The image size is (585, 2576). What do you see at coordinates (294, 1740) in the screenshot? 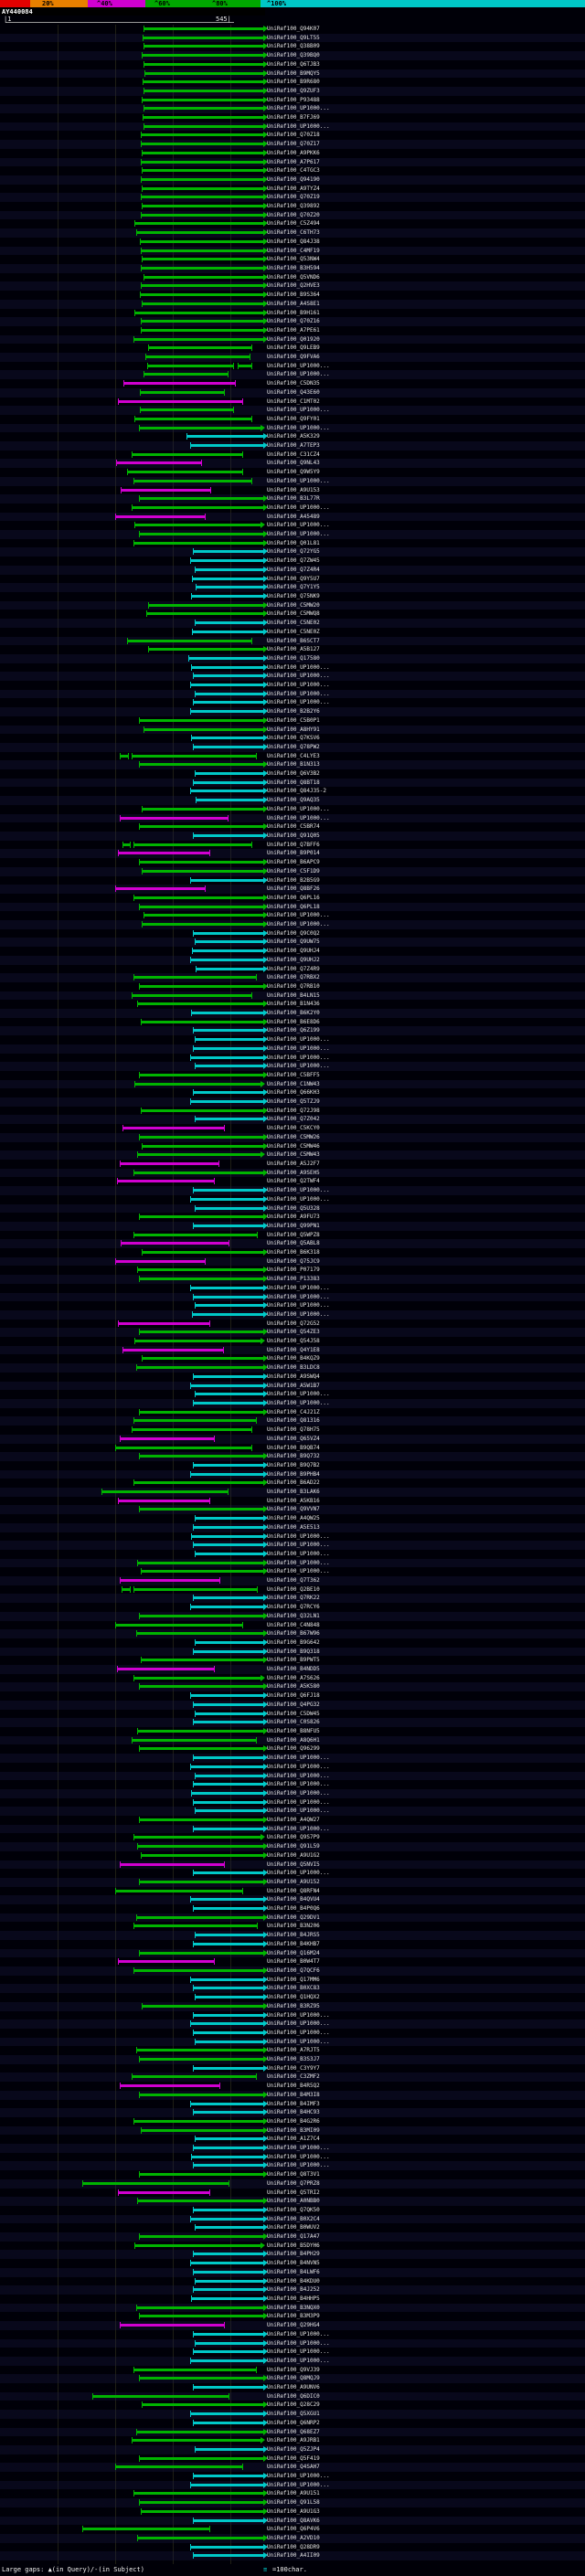
I see `hit-label: UniRef100_A8Q6H1` at bounding box center [294, 1740].